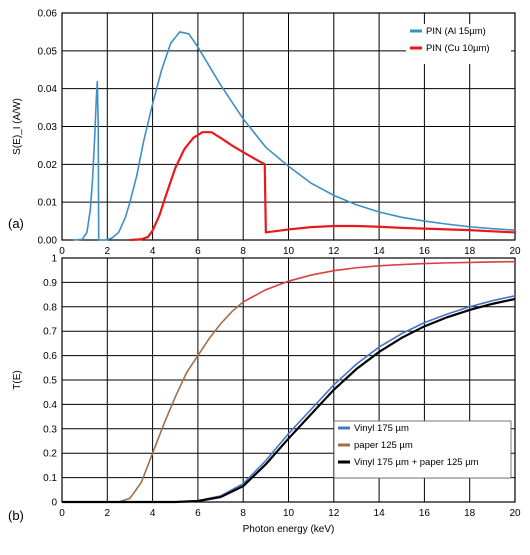  What do you see at coordinates (50, 283) in the screenshot?
I see `y-tick-label: 0.9` at bounding box center [50, 283].